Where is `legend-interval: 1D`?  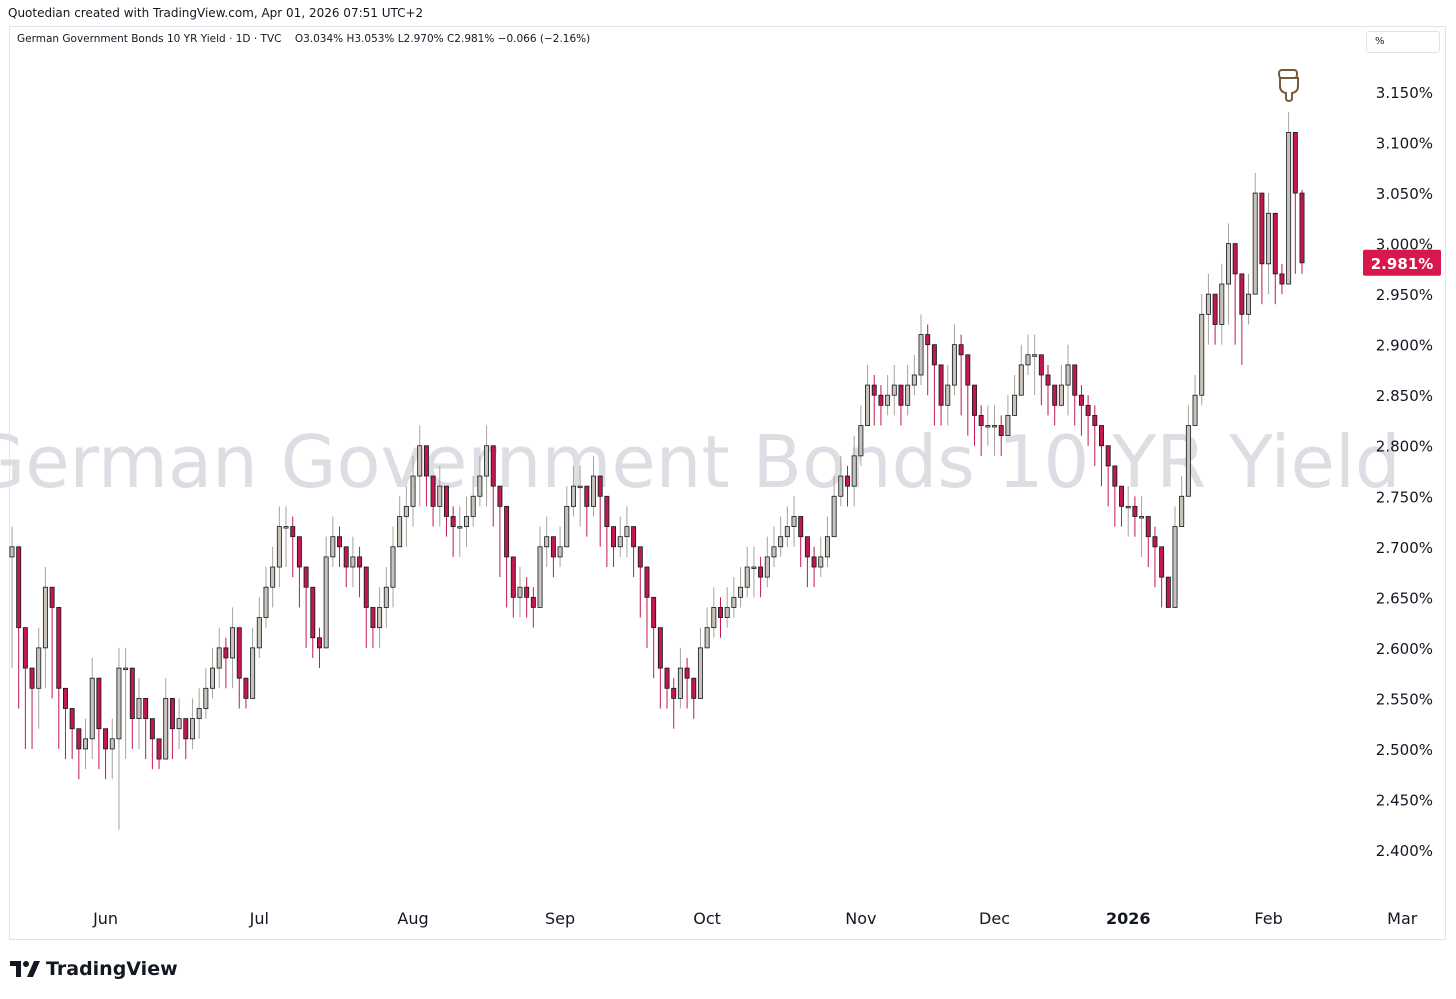 legend-interval: 1D is located at coordinates (243, 39).